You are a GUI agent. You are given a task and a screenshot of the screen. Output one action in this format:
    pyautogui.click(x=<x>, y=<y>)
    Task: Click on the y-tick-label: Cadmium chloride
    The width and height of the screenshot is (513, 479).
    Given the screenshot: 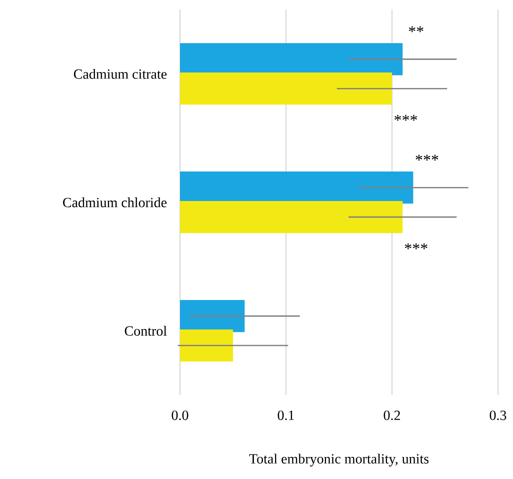 What is the action you would take?
    pyautogui.click(x=115, y=202)
    